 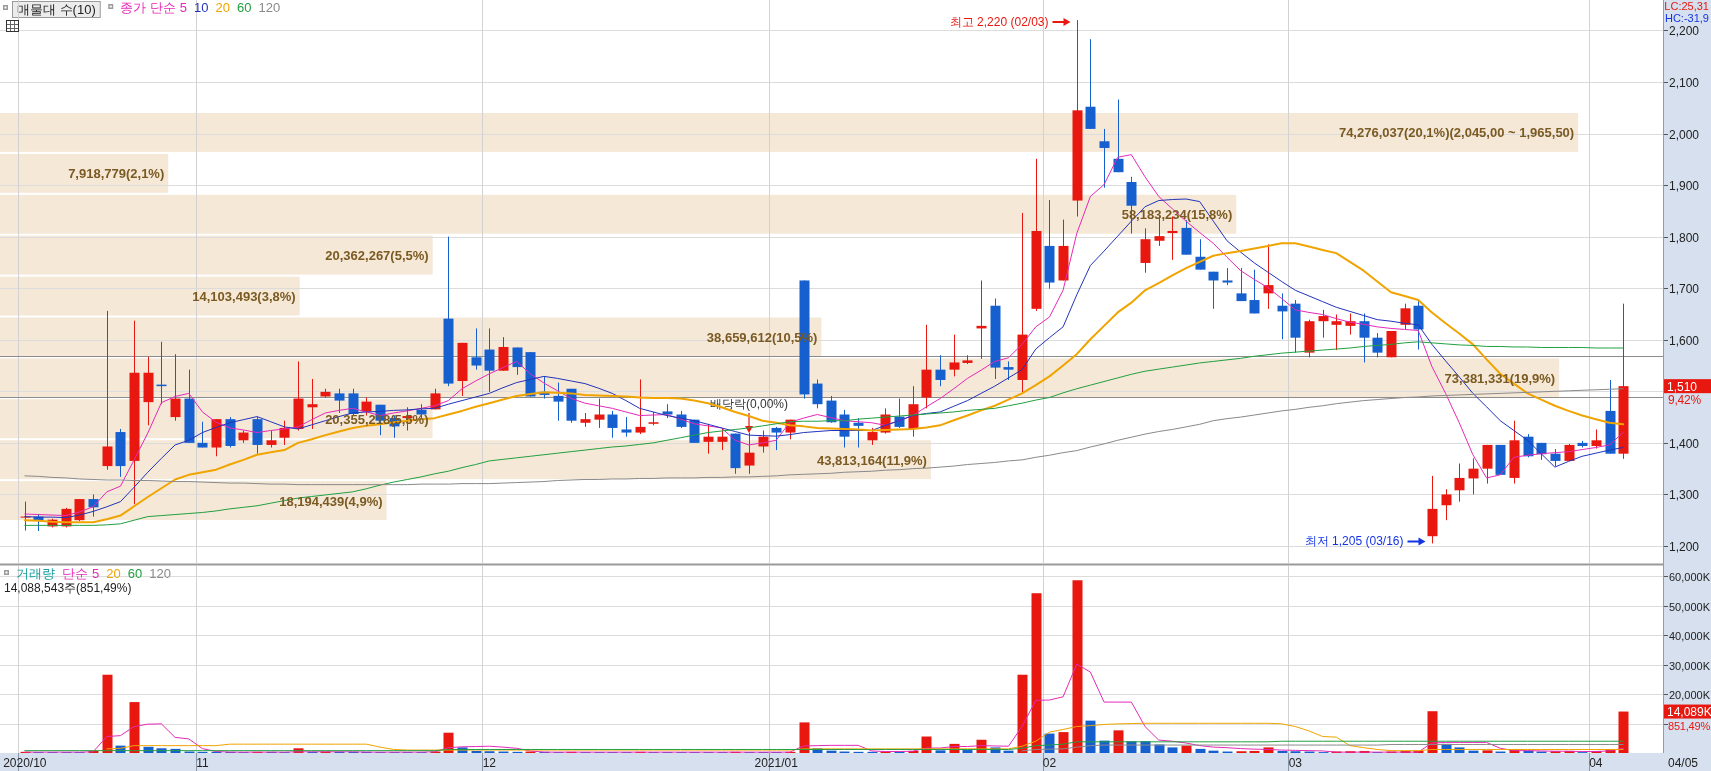 I want to click on y-tick-label: 20,000K, so click(x=1690, y=694).